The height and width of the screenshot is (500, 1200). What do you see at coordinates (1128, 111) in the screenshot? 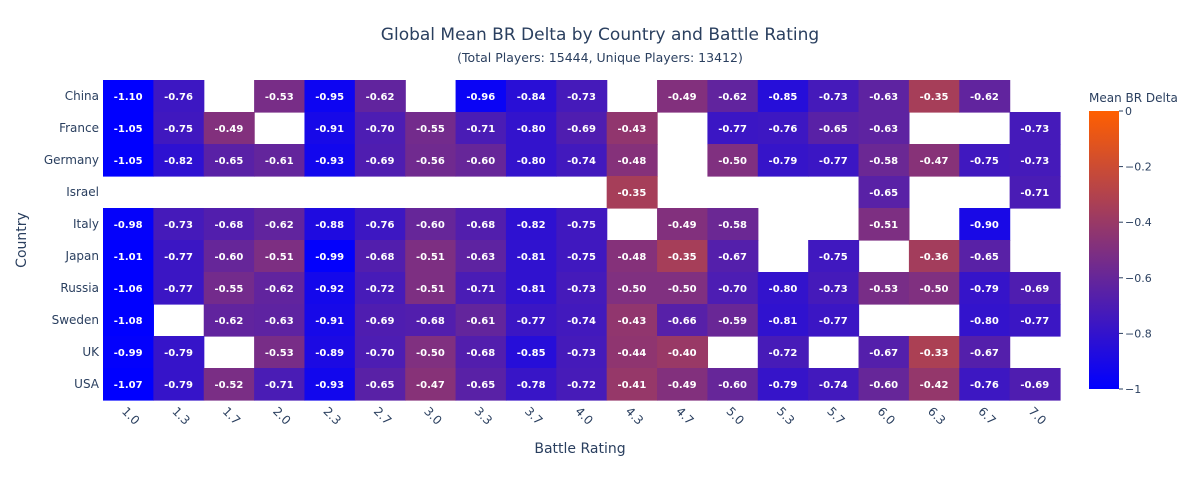
I see `colorbar-tick-label: 0` at bounding box center [1128, 111].